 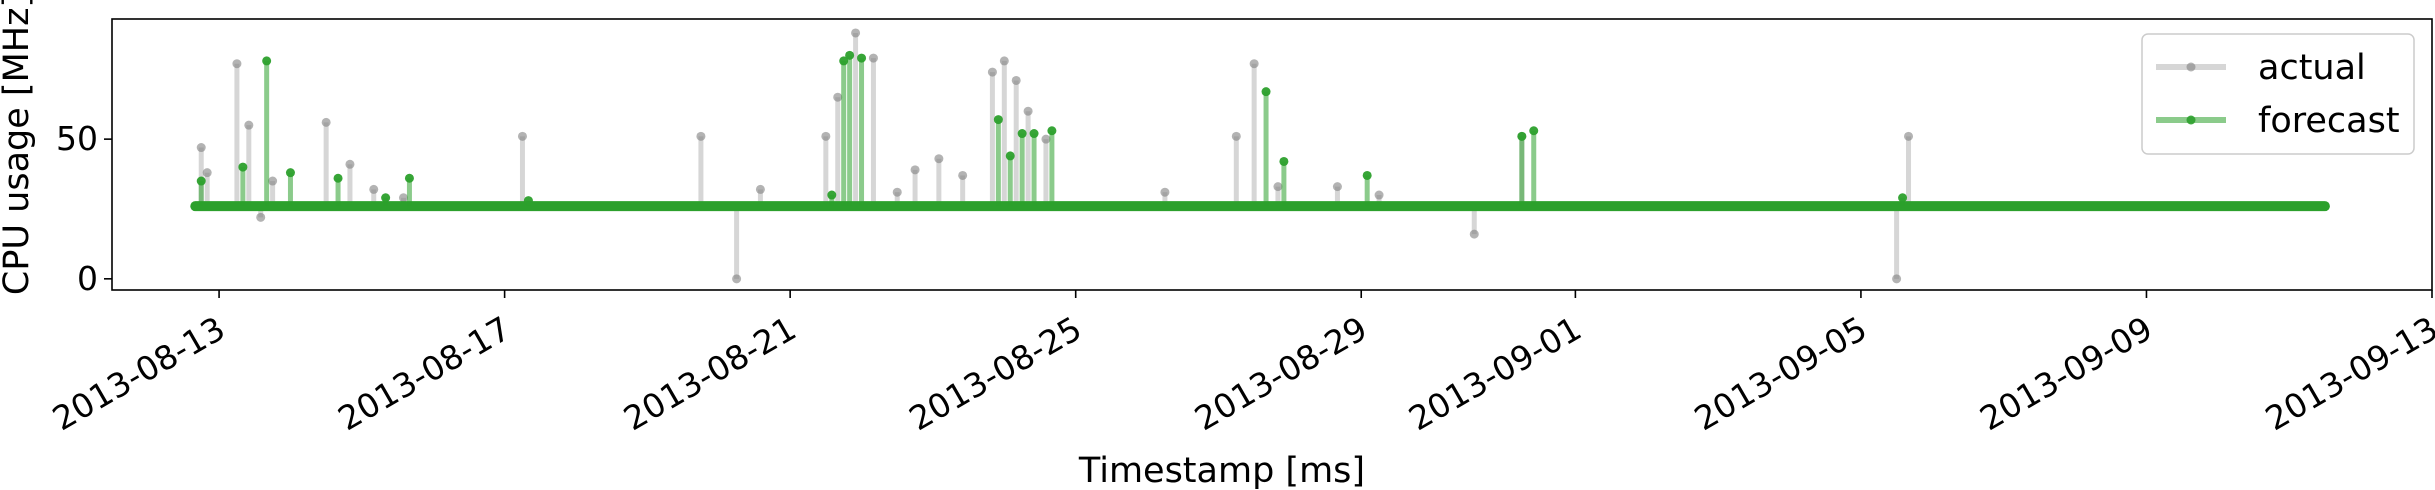 I want to click on y-tick-label: 50, so click(x=77, y=138).